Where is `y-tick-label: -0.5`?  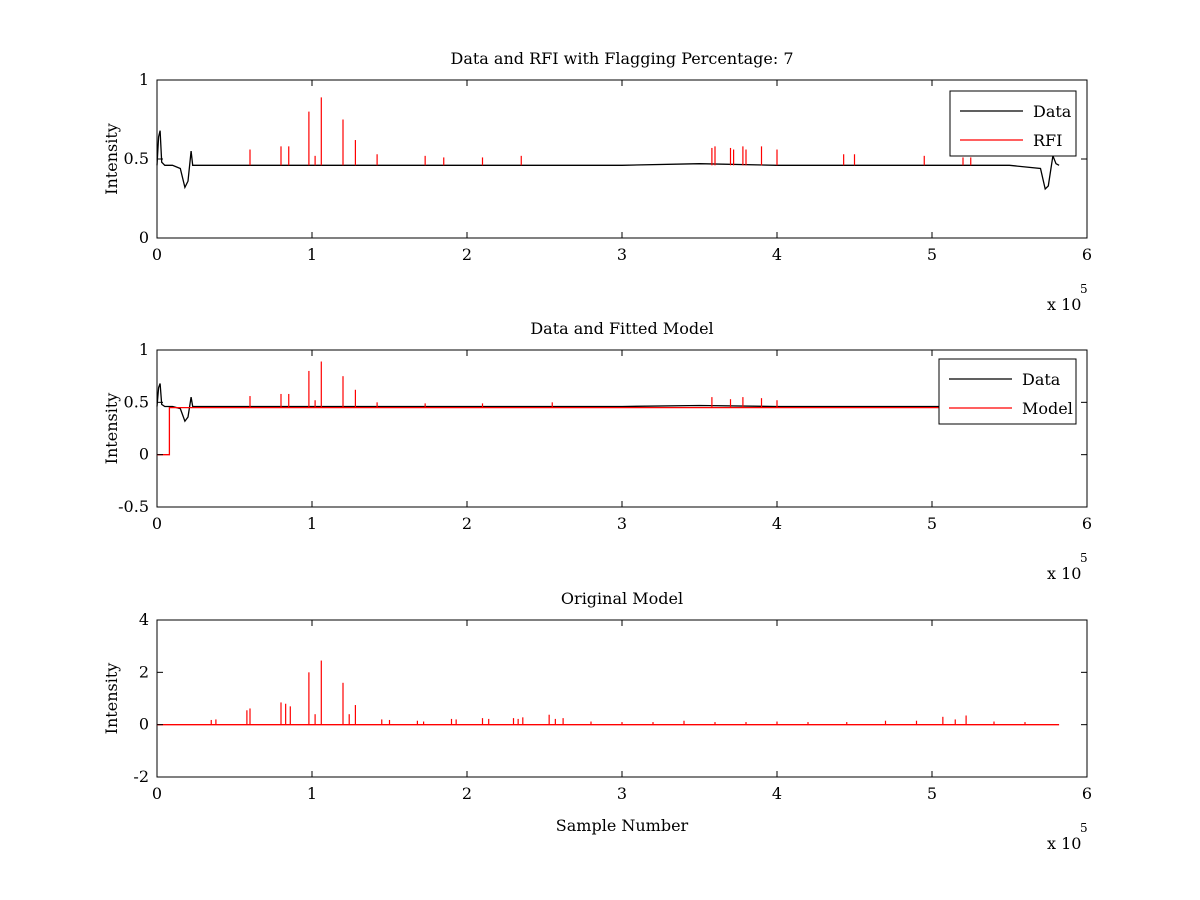 y-tick-label: -0.5 is located at coordinates (133, 506).